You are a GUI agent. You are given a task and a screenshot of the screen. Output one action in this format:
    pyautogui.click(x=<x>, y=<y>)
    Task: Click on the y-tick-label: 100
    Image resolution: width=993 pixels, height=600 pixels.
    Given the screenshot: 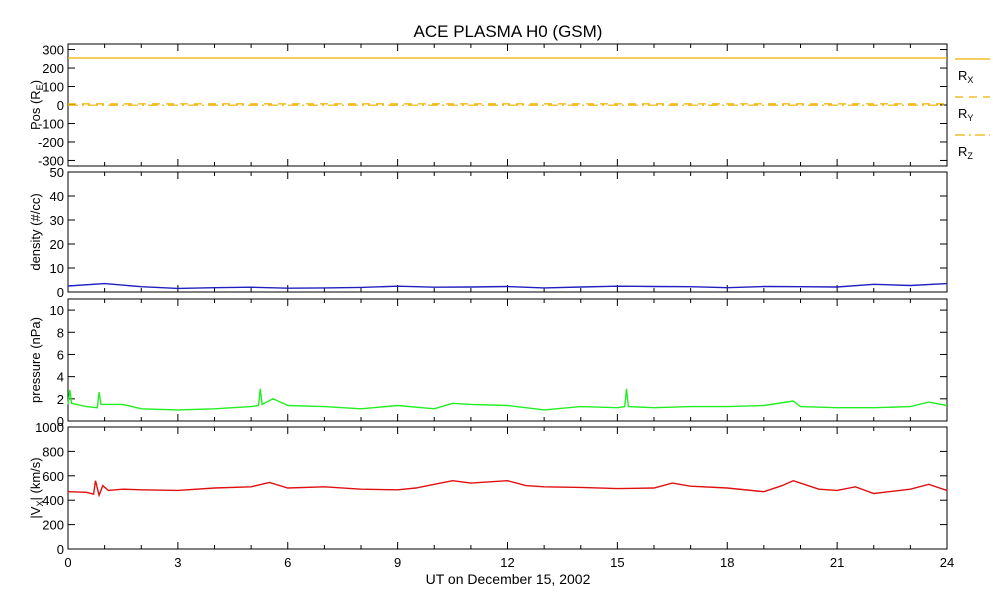 What is the action you would take?
    pyautogui.click(x=53, y=87)
    